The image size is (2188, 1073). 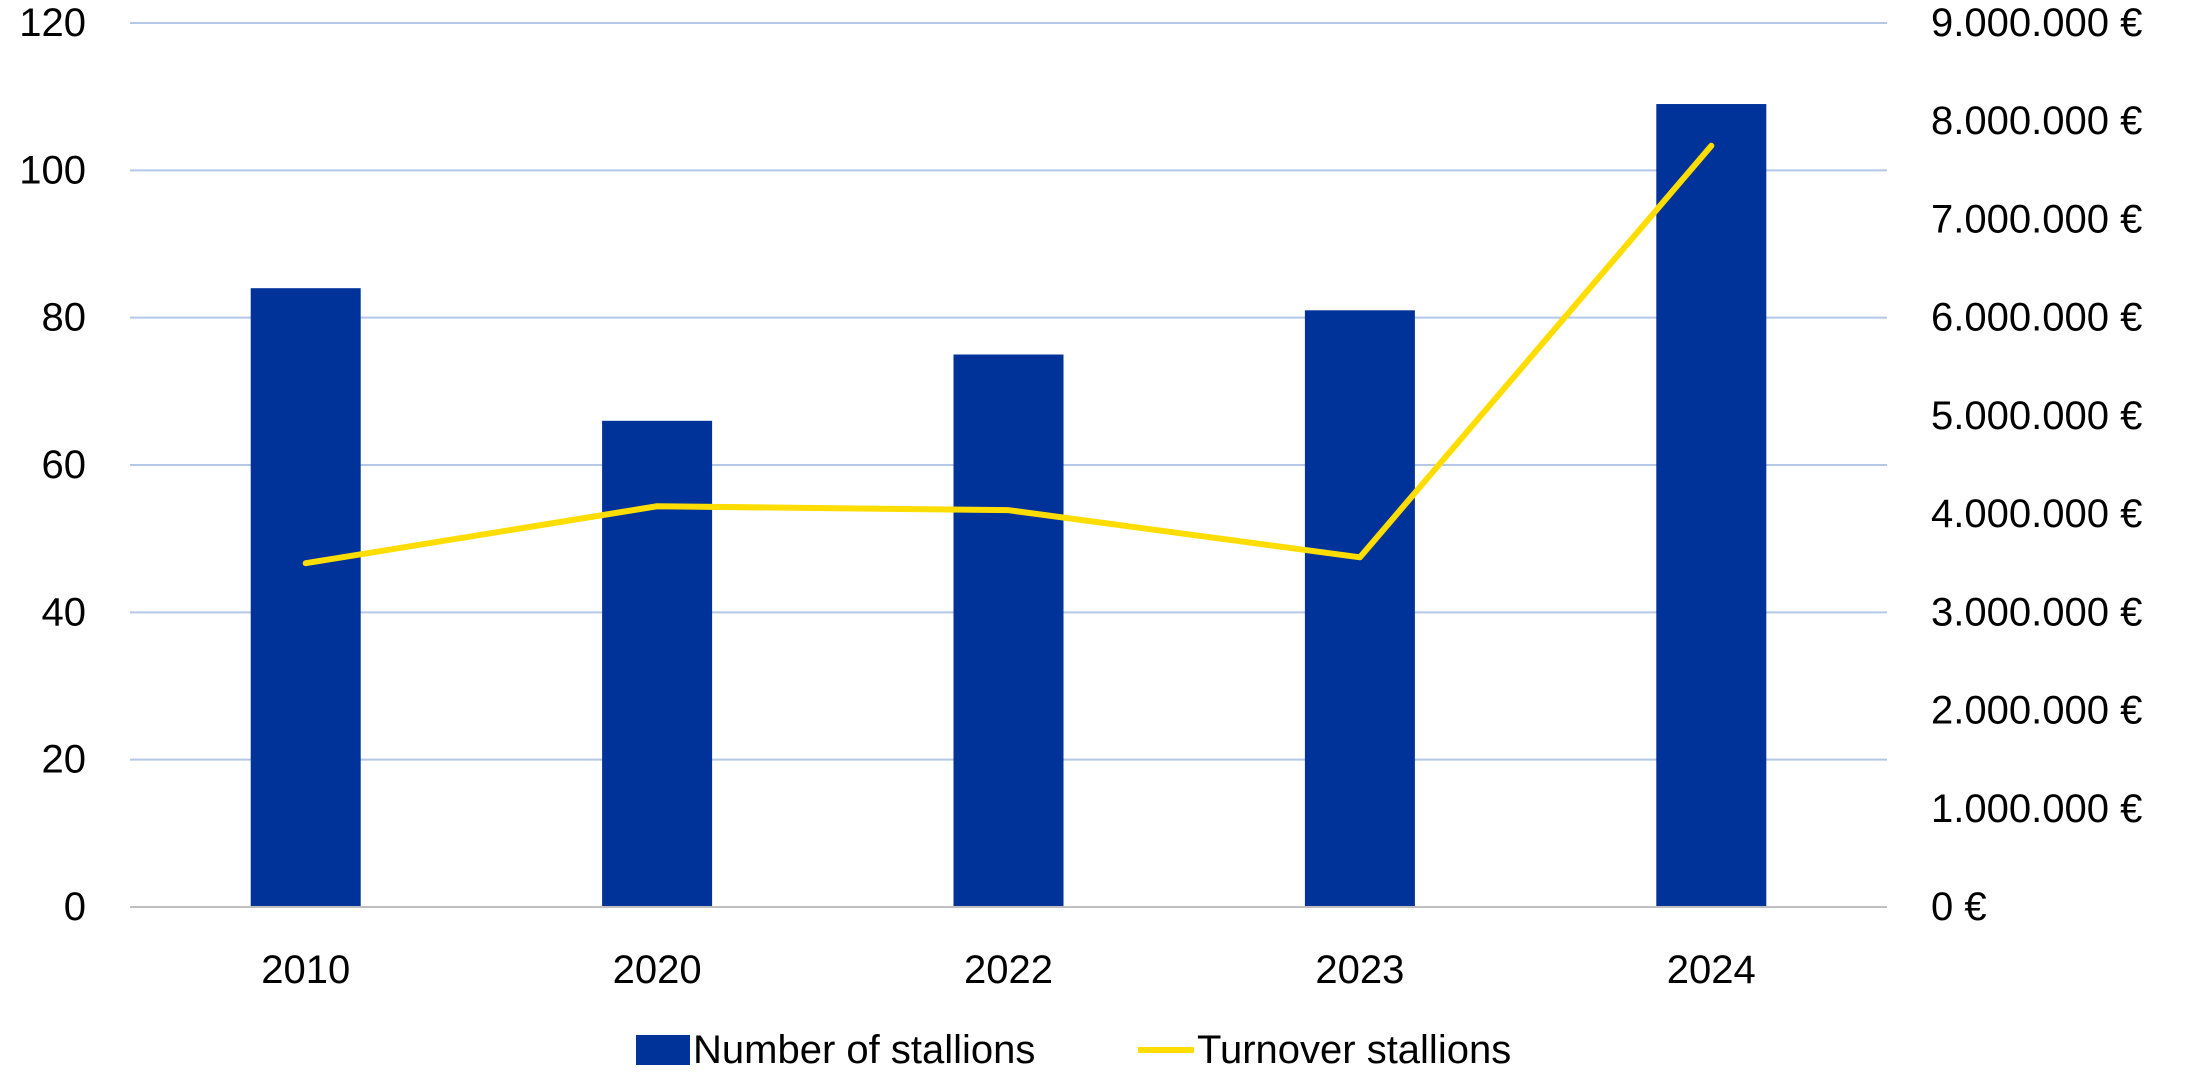 I want to click on legend-label-turnover-stallions: Turnover stallions, so click(x=1354, y=1048).